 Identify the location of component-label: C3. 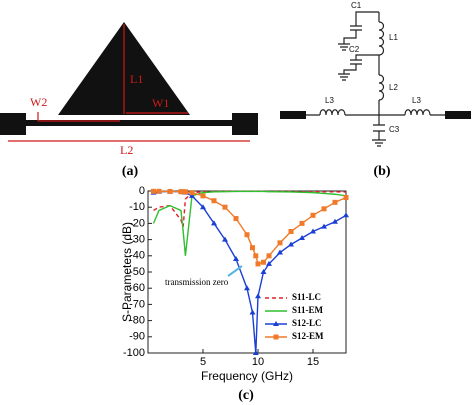
(394, 129).